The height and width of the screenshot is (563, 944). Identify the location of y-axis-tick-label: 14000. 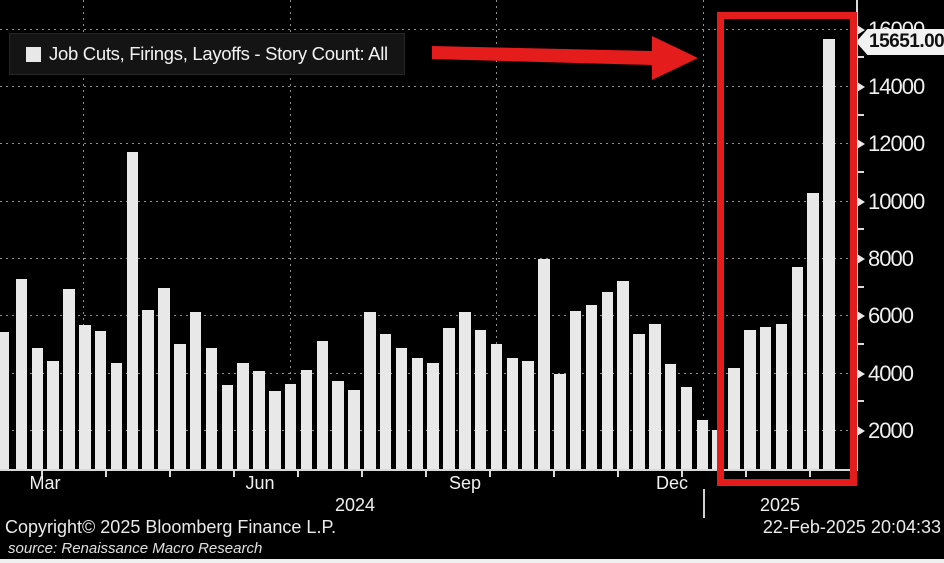
(900, 86).